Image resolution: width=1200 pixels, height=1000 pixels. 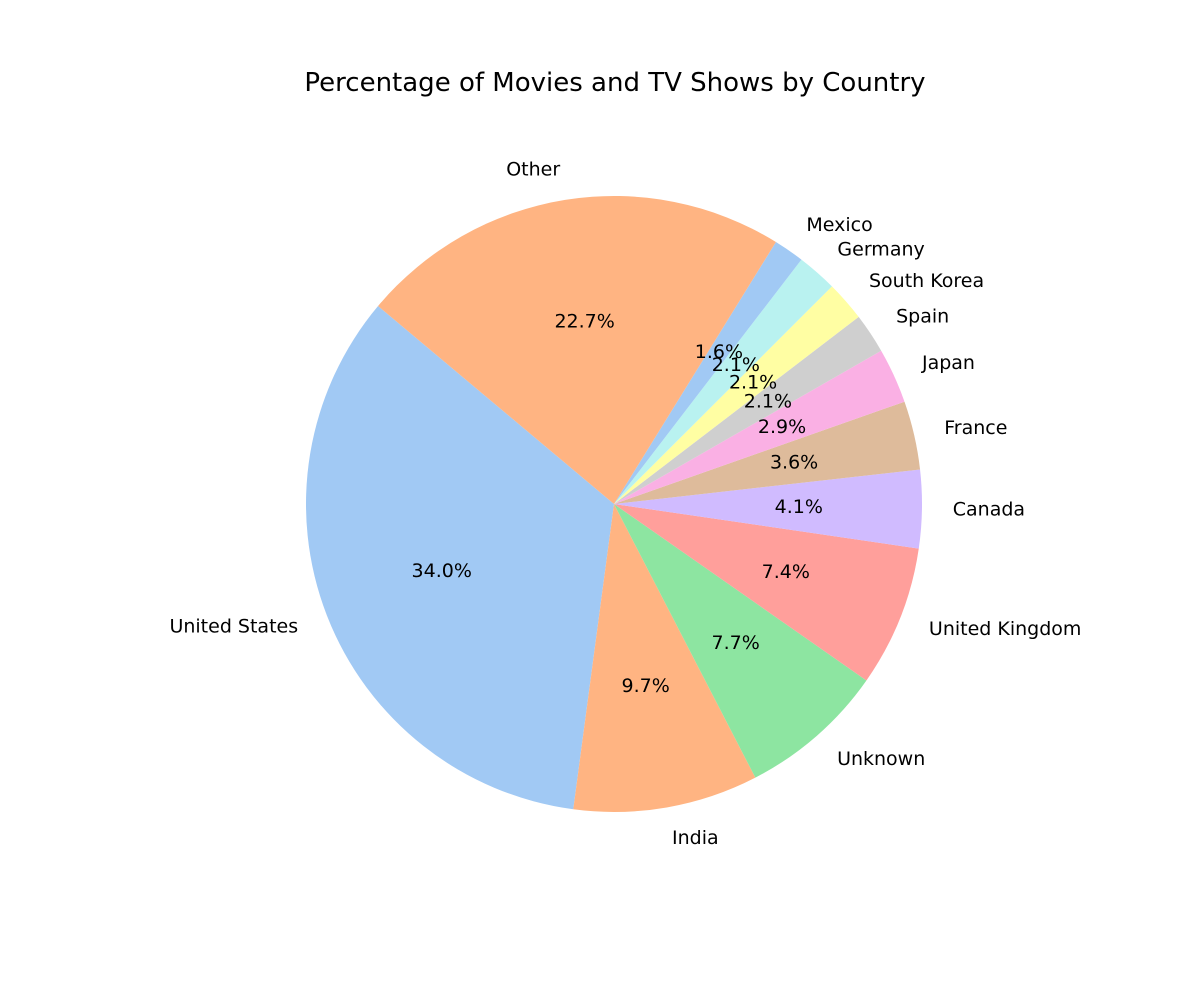 What do you see at coordinates (922, 316) in the screenshot?
I see `category-label-spain: Spain` at bounding box center [922, 316].